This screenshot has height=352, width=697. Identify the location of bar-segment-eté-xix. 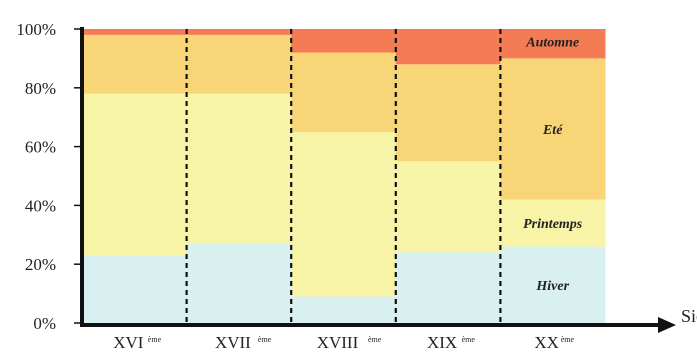
(448, 113).